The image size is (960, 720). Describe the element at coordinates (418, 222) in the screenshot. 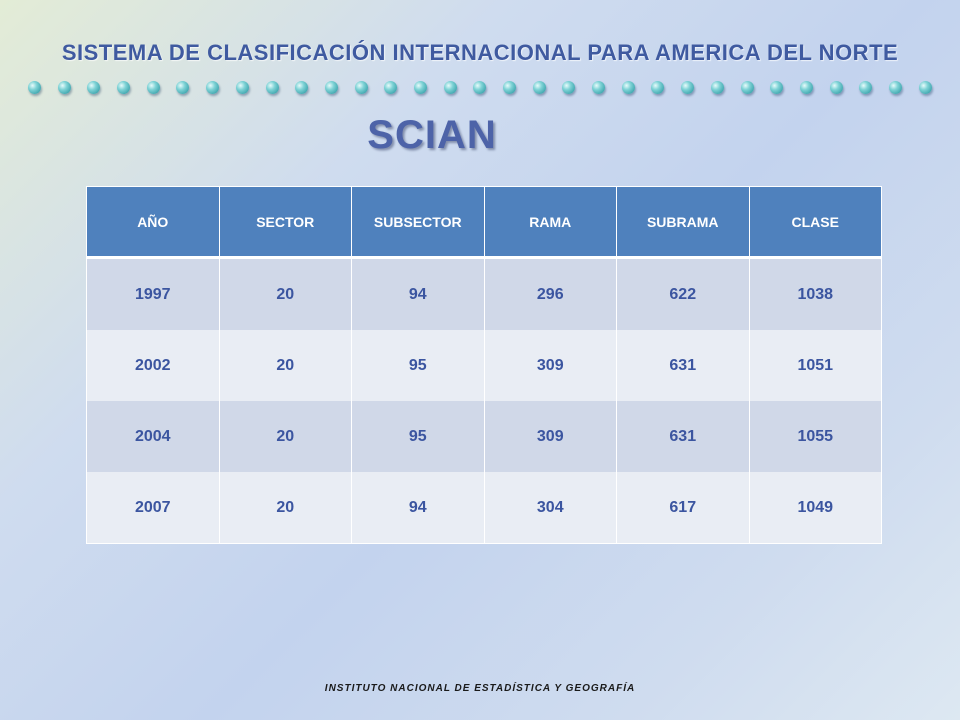

I see `column-header: SUBSECTOR` at that location.